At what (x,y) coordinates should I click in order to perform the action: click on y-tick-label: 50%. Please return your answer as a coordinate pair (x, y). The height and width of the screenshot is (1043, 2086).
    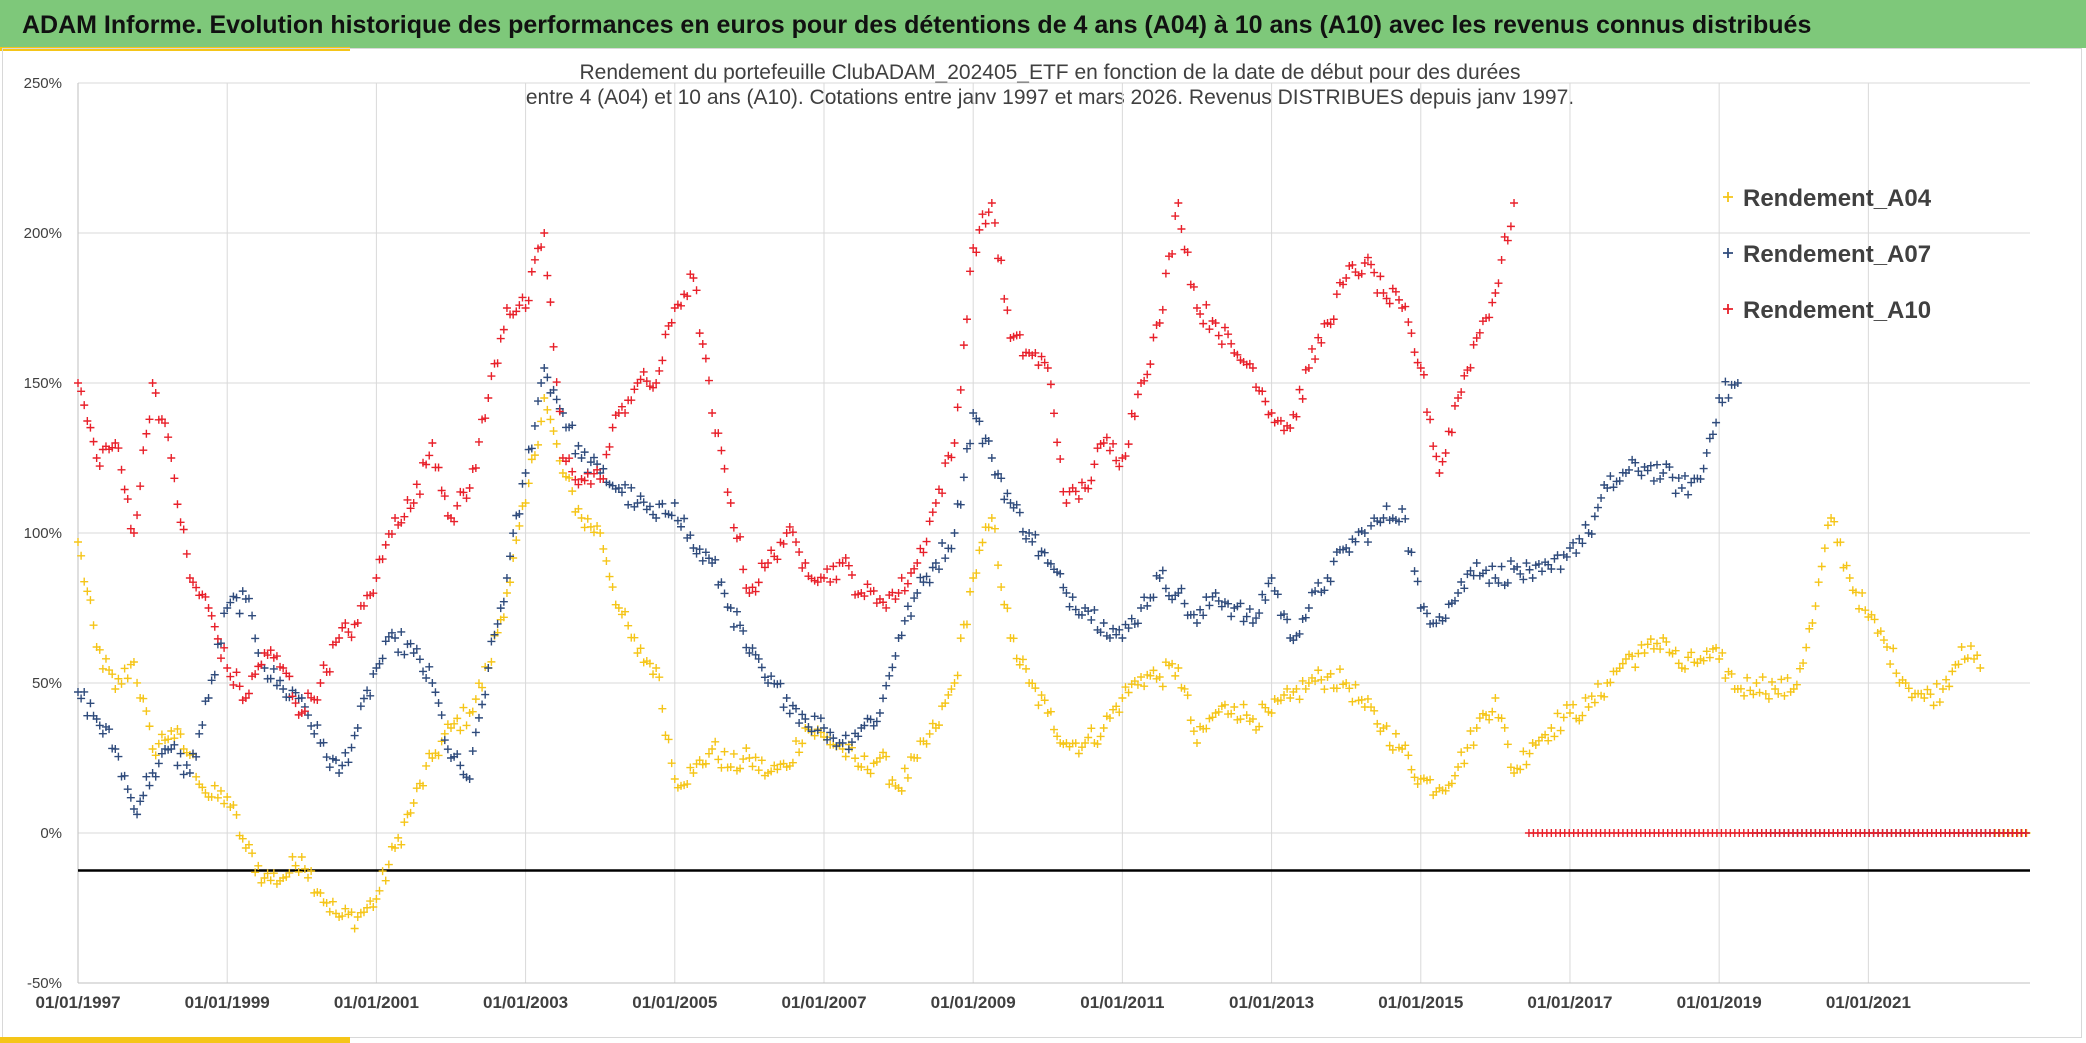
    Looking at the image, I should click on (47, 683).